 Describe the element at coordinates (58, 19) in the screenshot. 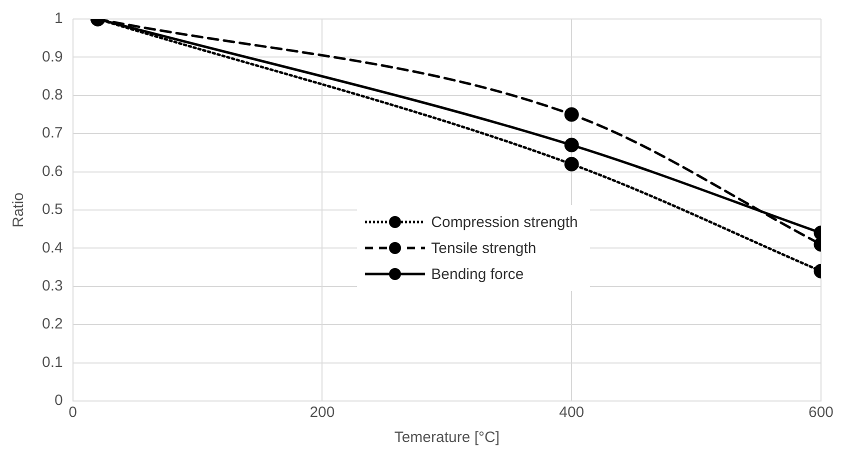

I see `y-tick-label: 1` at that location.